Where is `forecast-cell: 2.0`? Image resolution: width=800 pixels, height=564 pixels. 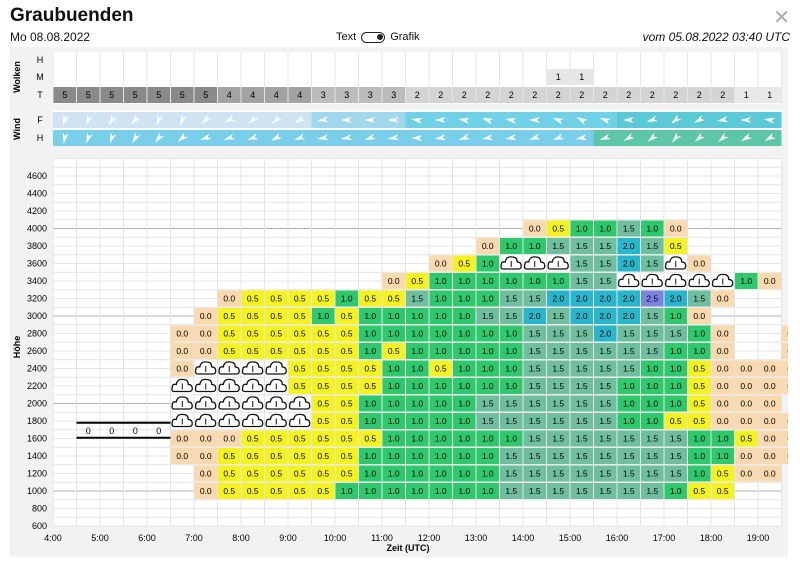
forecast-cell: 2.0 is located at coordinates (628, 246).